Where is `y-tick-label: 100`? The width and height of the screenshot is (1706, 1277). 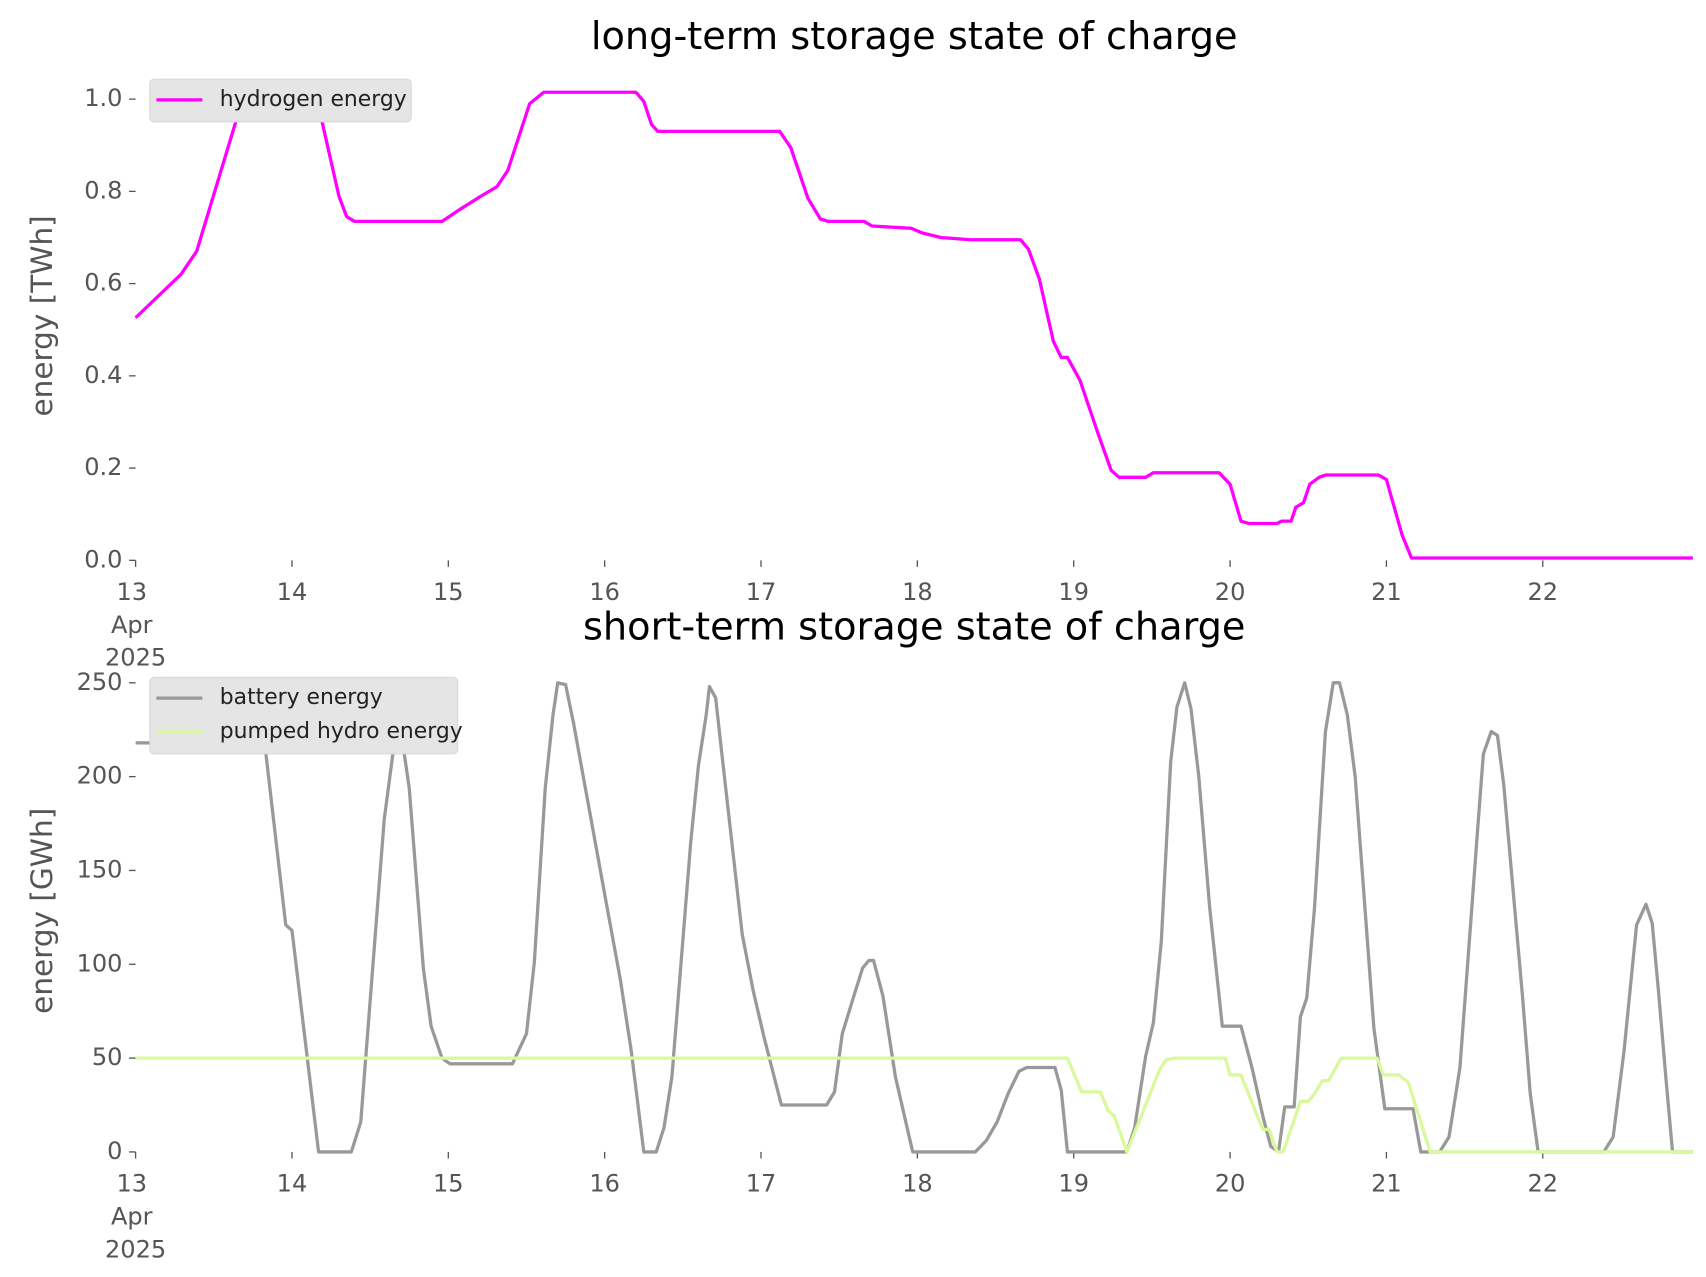 y-tick-label: 100 is located at coordinates (100, 963).